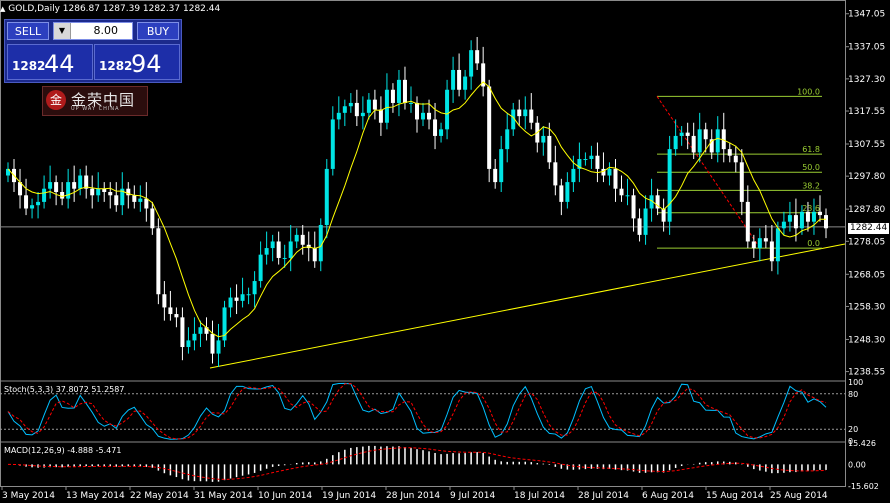  I want to click on price-axis-label: 1258.30, so click(866, 307).